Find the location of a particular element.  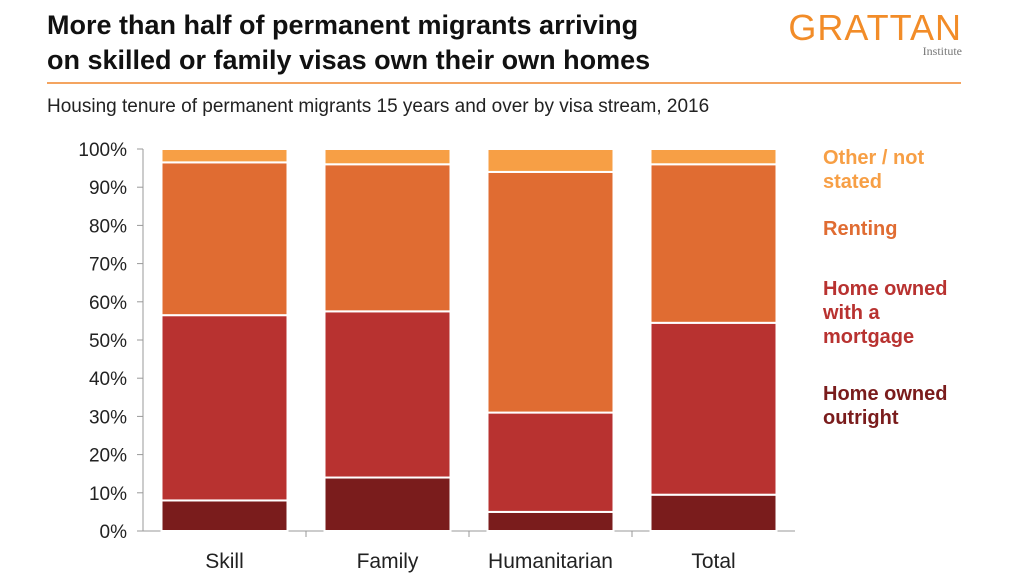

x-tick-label: Humanitarian is located at coordinates (550, 561).